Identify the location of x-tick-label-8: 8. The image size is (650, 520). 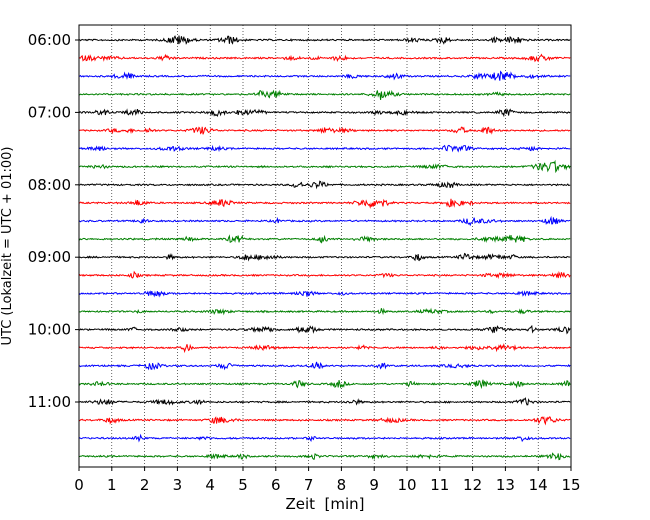
(342, 485).